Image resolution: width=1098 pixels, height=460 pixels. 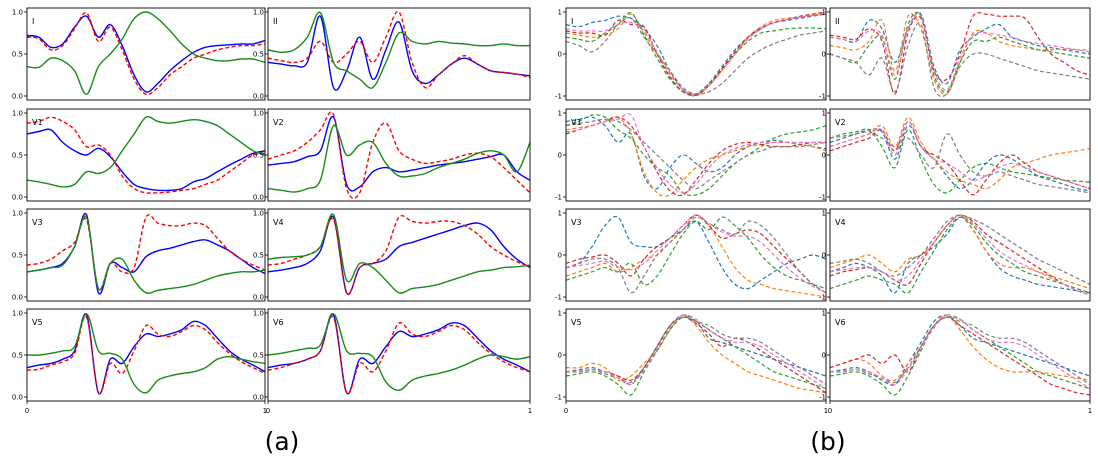 What do you see at coordinates (837, 21) in the screenshot?
I see `lead-label: II` at bounding box center [837, 21].